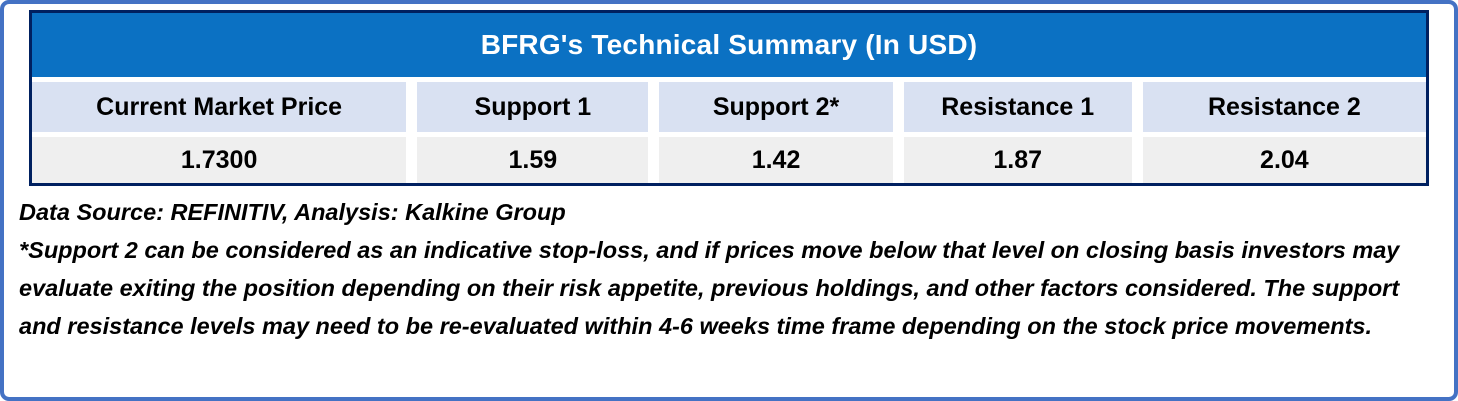 Image resolution: width=1458 pixels, height=401 pixels. What do you see at coordinates (776, 107) in the screenshot?
I see `column-header-support-2: Support 2*` at bounding box center [776, 107].